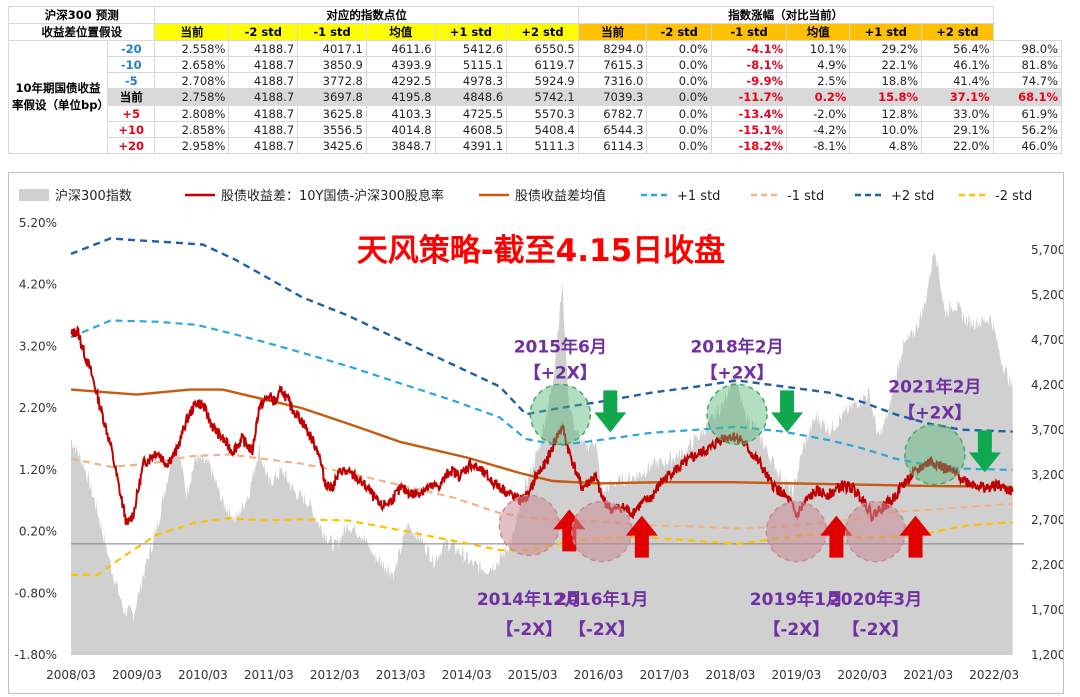 This screenshot has height=697, width=1080. I want to click on x-tick-label: 2015/03, so click(533, 675).